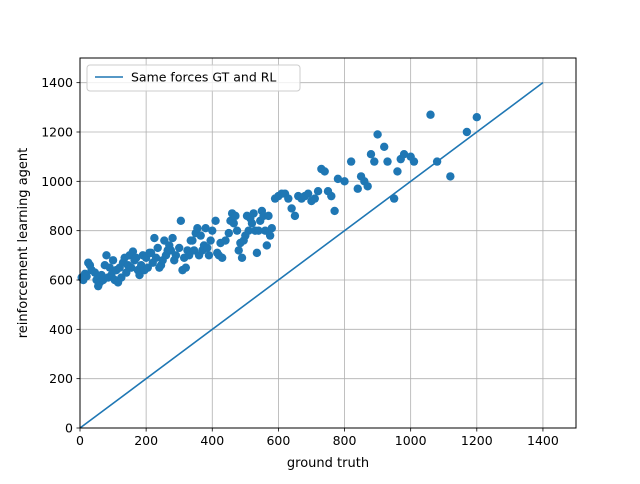  Describe the element at coordinates (477, 440) in the screenshot. I see `x-tick-label: 1200` at that location.